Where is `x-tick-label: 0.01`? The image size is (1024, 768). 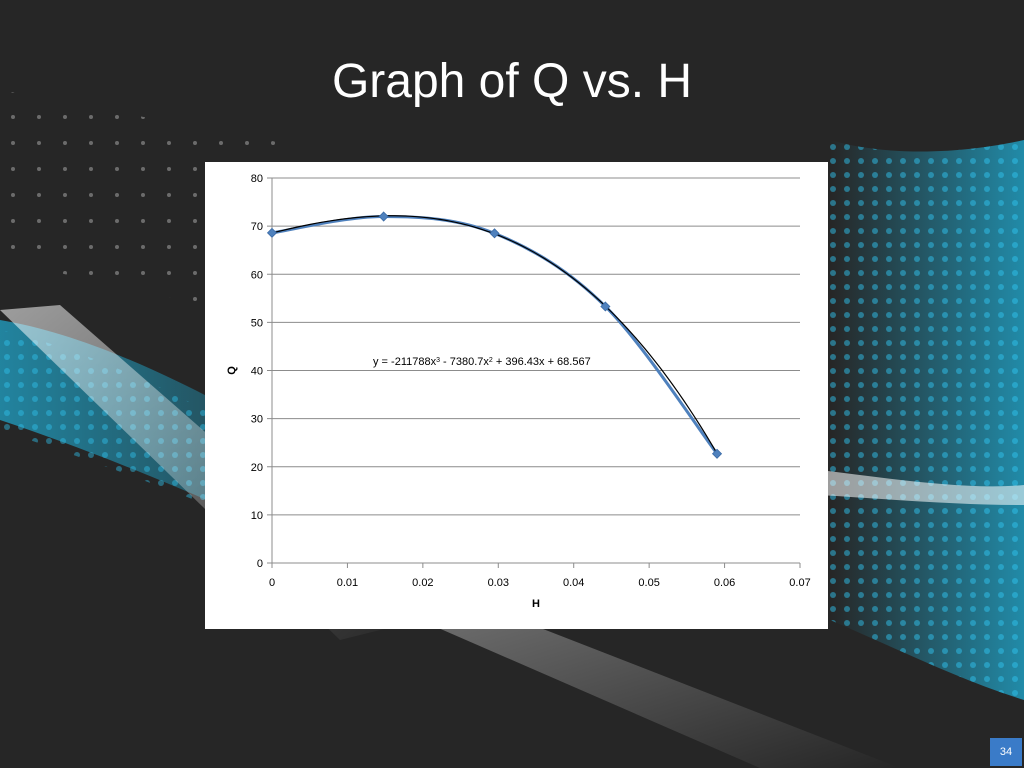
x-tick-label: 0.01 is located at coordinates (347, 583).